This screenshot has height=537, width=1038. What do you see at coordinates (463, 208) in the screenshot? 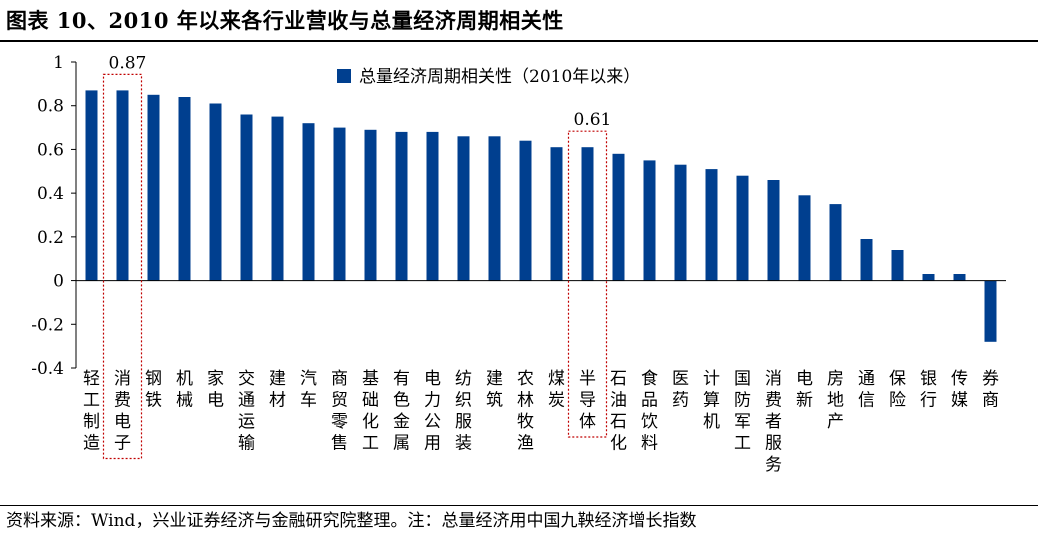
I see `bar-纺织服装` at bounding box center [463, 208].